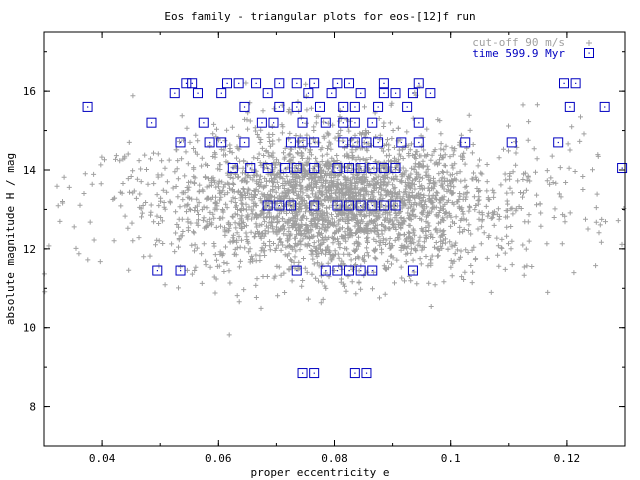  I want to click on legend: cut-off 90 m/s time 599.9 Myr, so click(533, 48).